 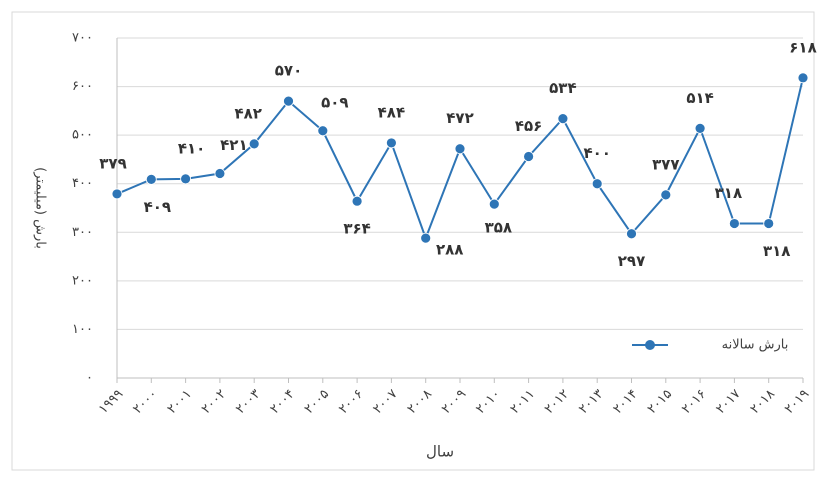 What do you see at coordinates (40, 208) in the screenshot?
I see `y-axis-label: بارش (میلیمتر)` at bounding box center [40, 208].